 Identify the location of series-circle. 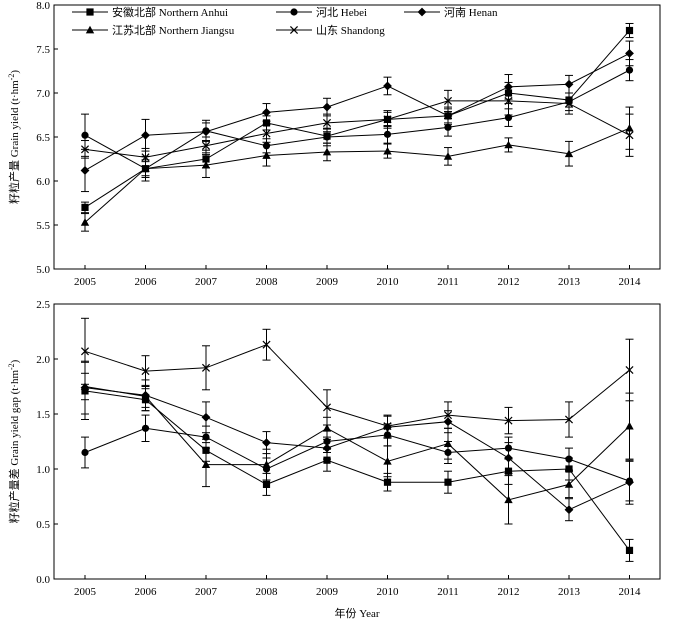
(357, 458).